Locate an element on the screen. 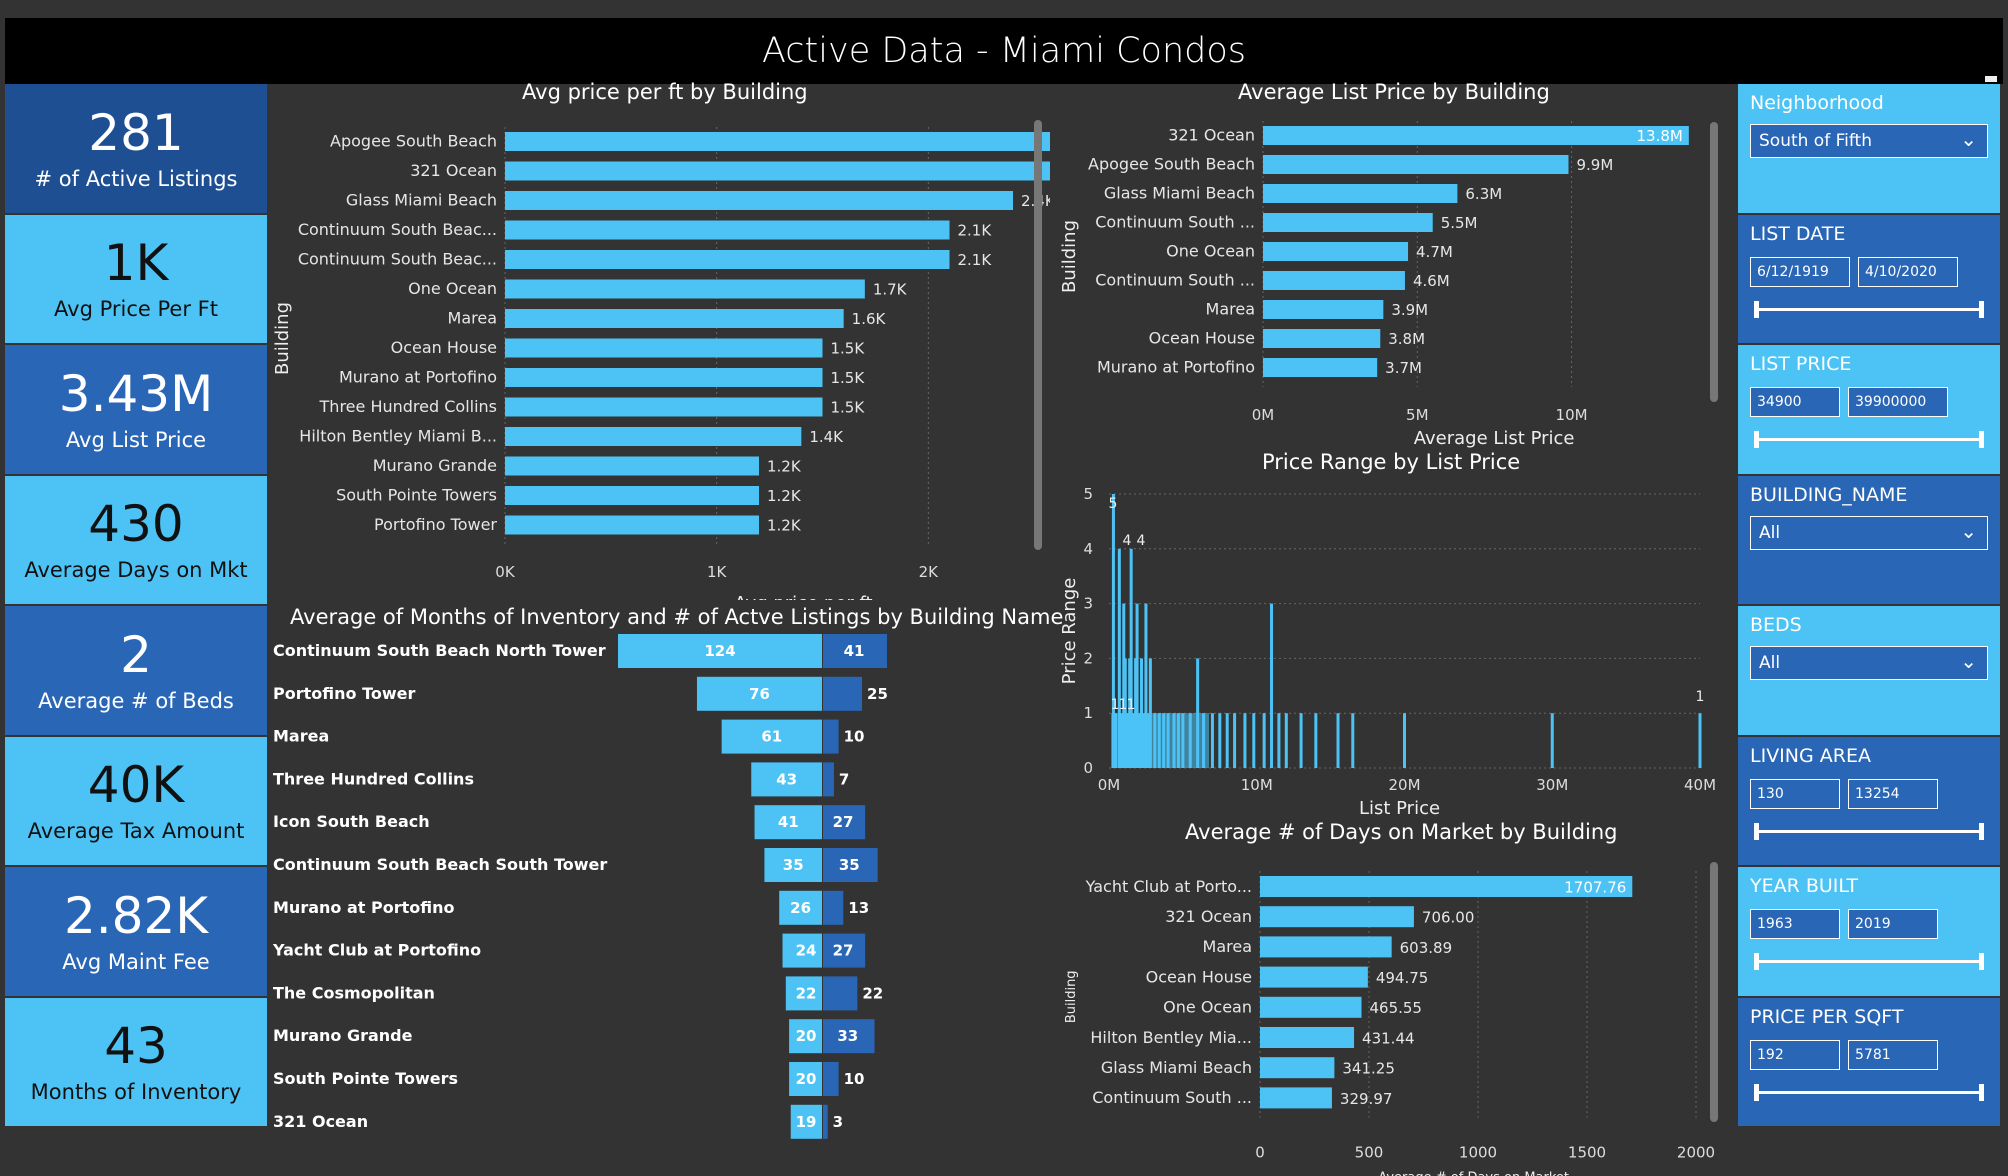 The image size is (2008, 1176). dashboard-header: Active Data - Miami Condos is located at coordinates (1004, 51).